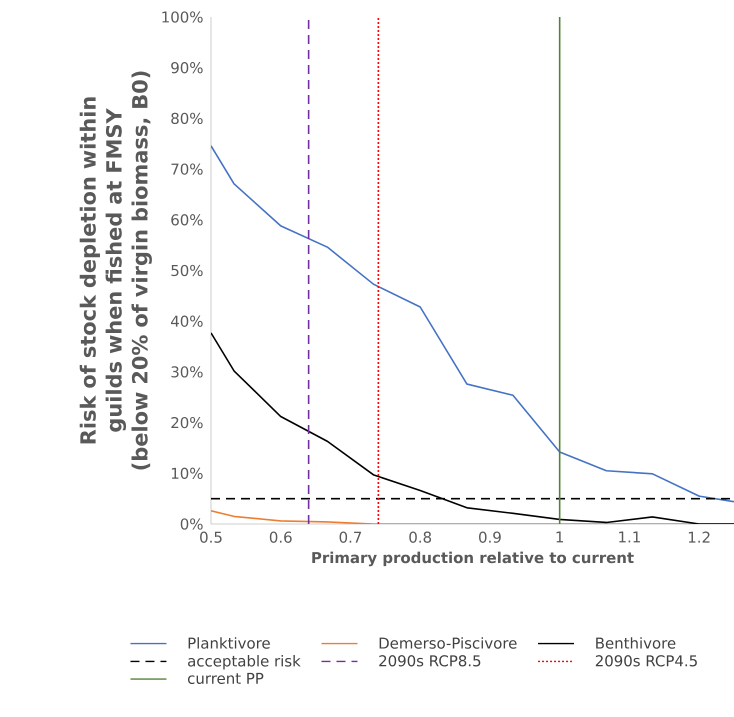 The width and height of the screenshot is (734, 717). I want to click on x-tick-label: 0.5, so click(211, 537).